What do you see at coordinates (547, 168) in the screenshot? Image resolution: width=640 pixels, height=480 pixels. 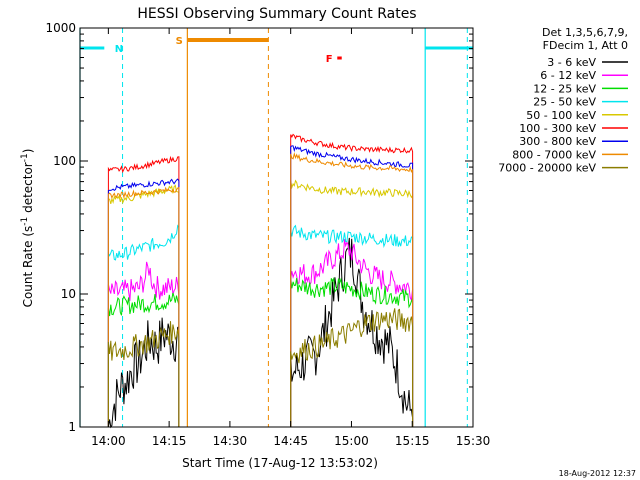 I see `legend-label-8: 7000 - 20000 keV` at bounding box center [547, 168].